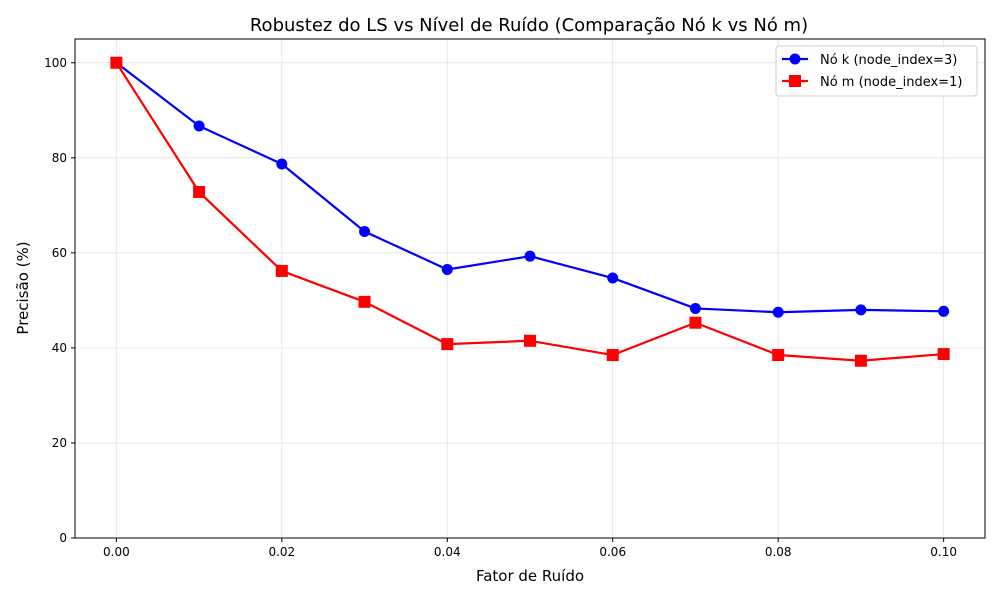  Describe the element at coordinates (778, 552) in the screenshot. I see `x-tick-label: 0.08` at that location.